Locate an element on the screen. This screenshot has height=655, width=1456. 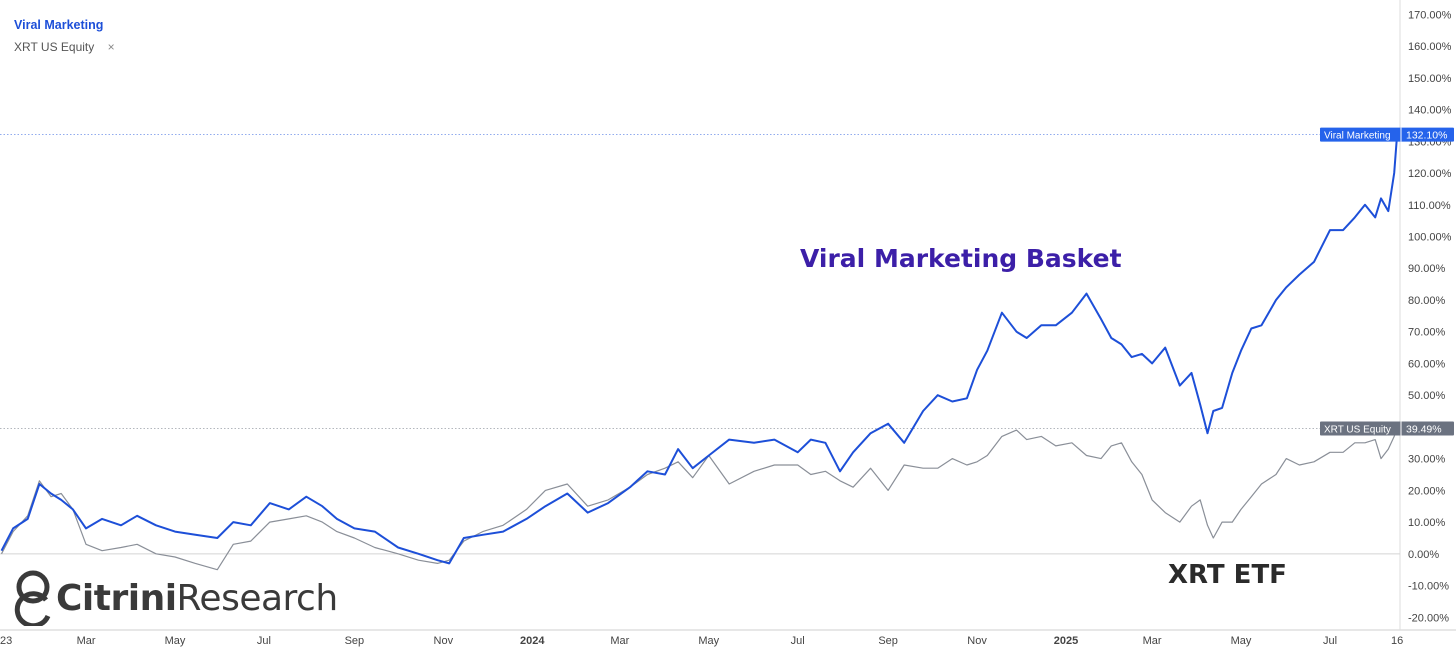
x-tick-label: 2024 is located at coordinates (532, 641).